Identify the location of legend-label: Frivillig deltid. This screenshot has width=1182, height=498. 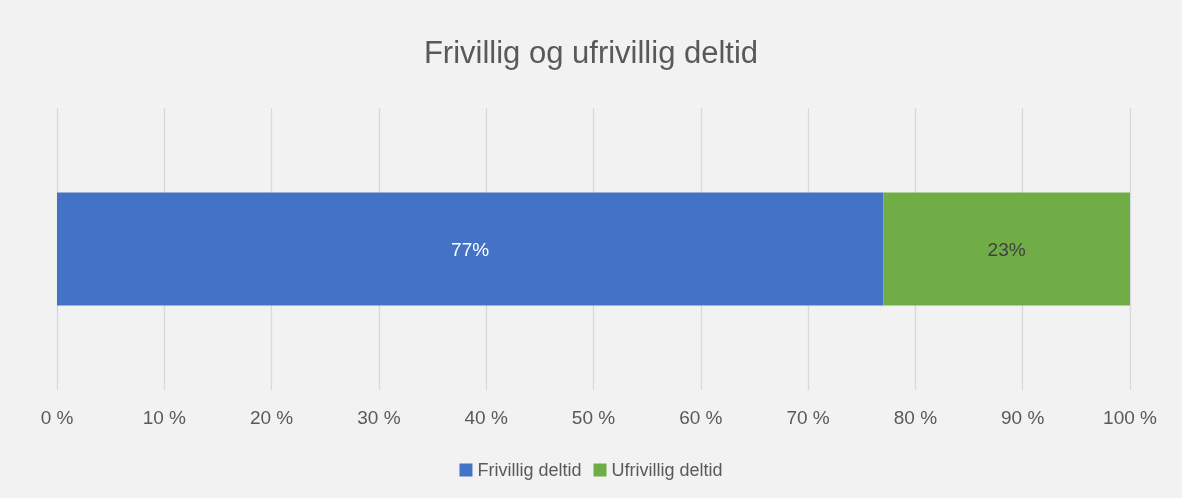
(529, 470).